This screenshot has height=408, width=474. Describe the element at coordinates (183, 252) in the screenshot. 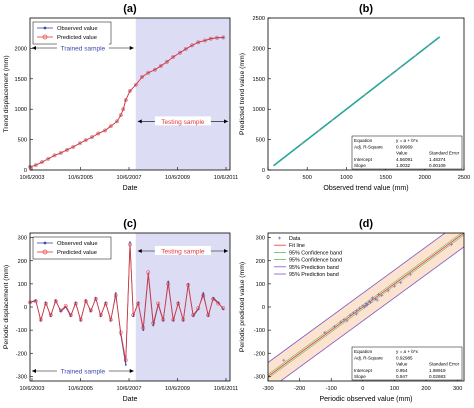

I see `testing-label: Testing sample` at that location.